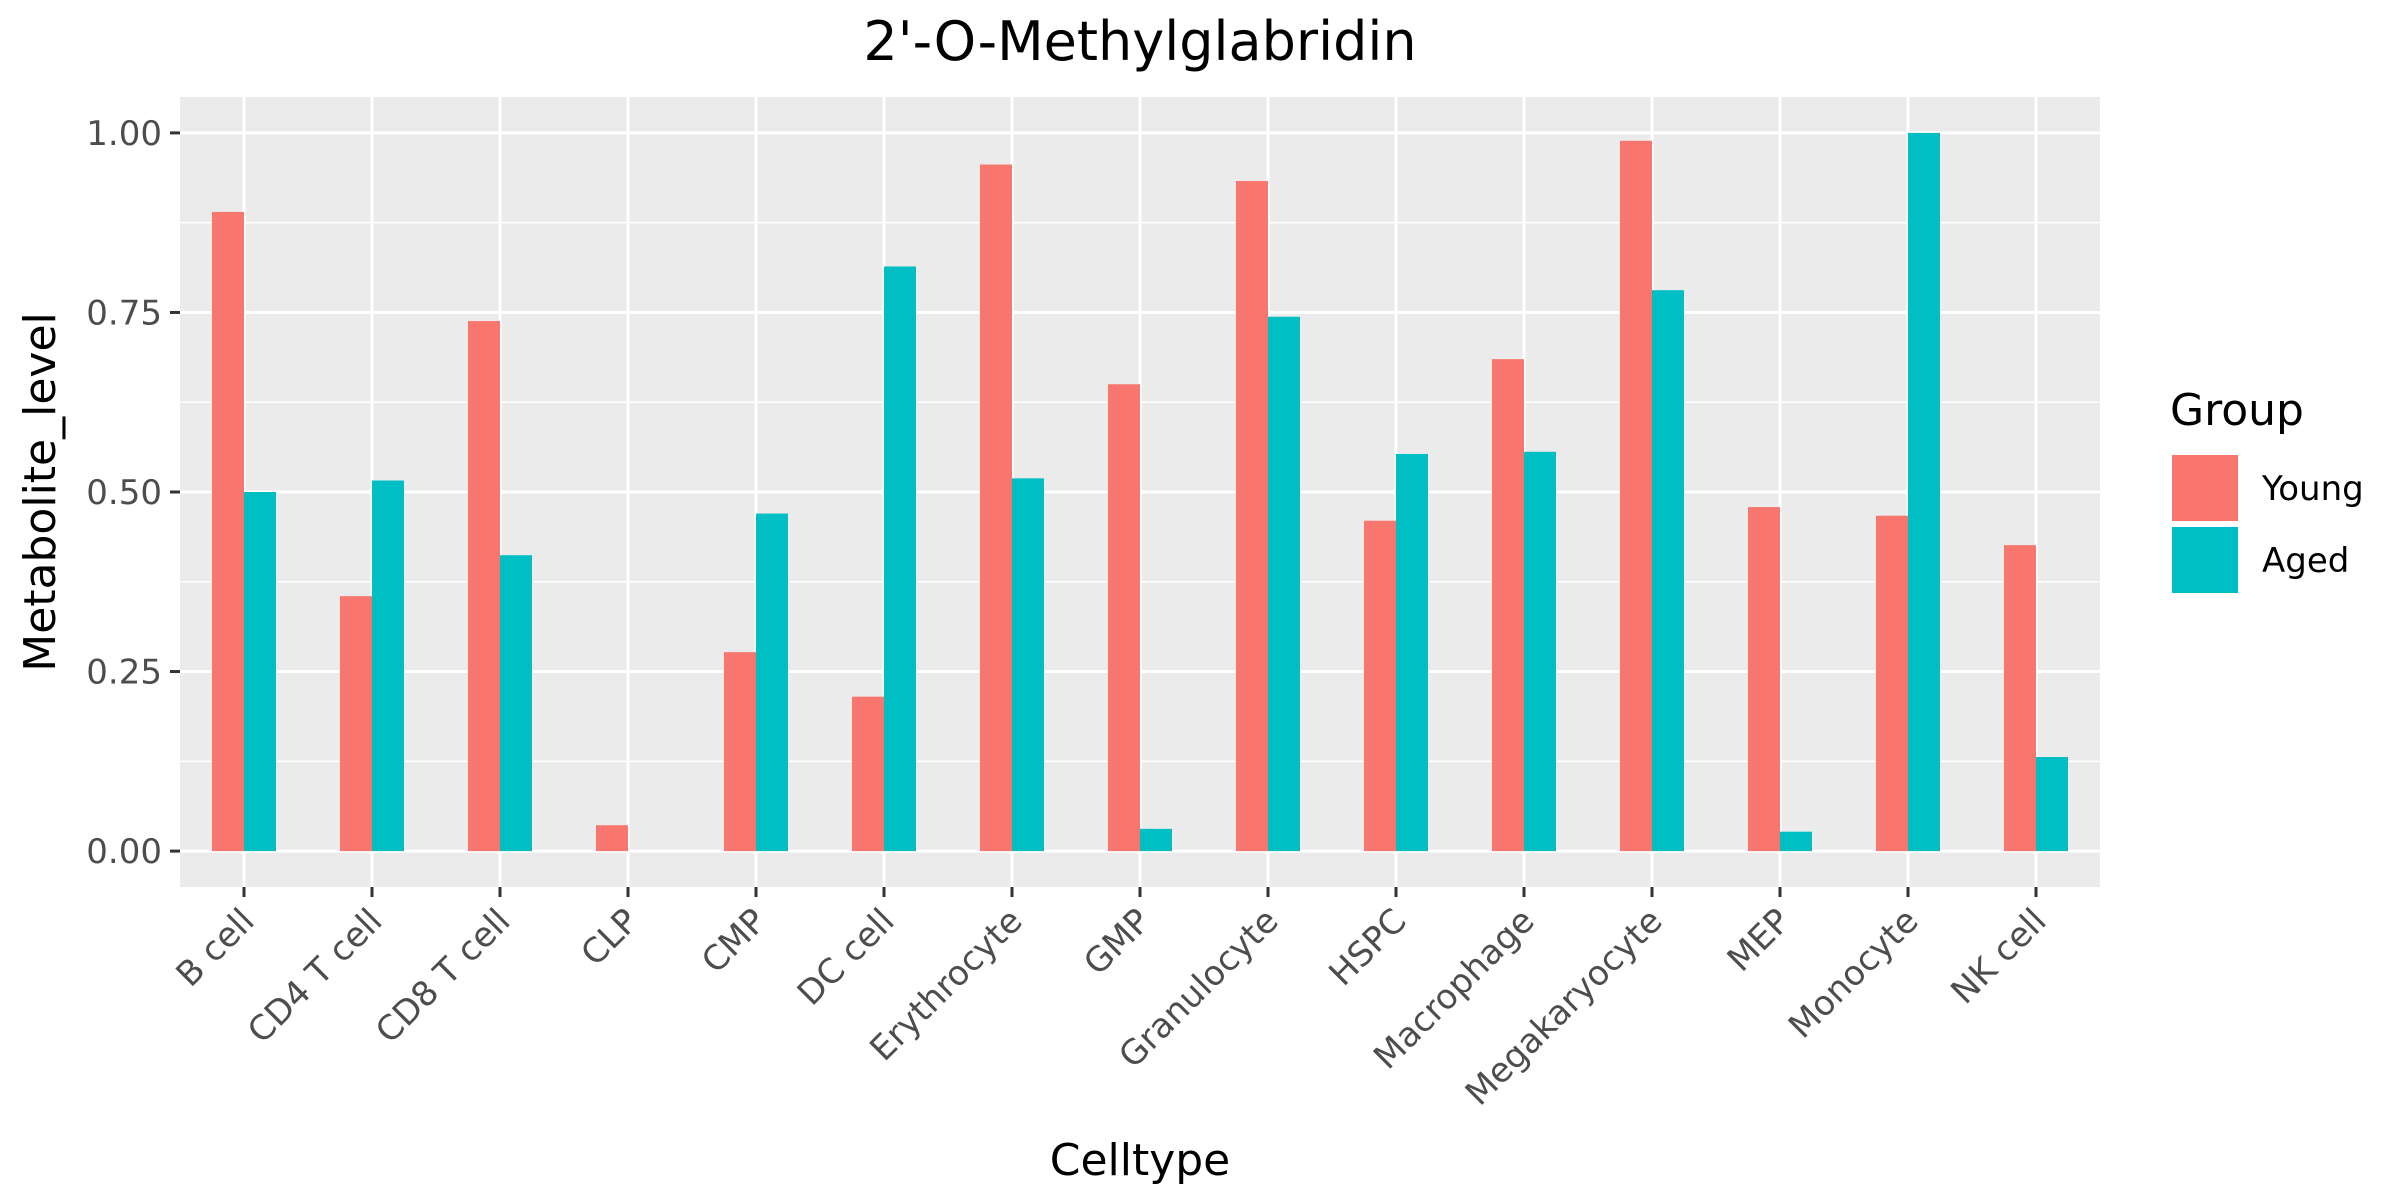 The height and width of the screenshot is (1200, 2400). I want to click on x-tick-label: Monocyte, so click(1853, 973).